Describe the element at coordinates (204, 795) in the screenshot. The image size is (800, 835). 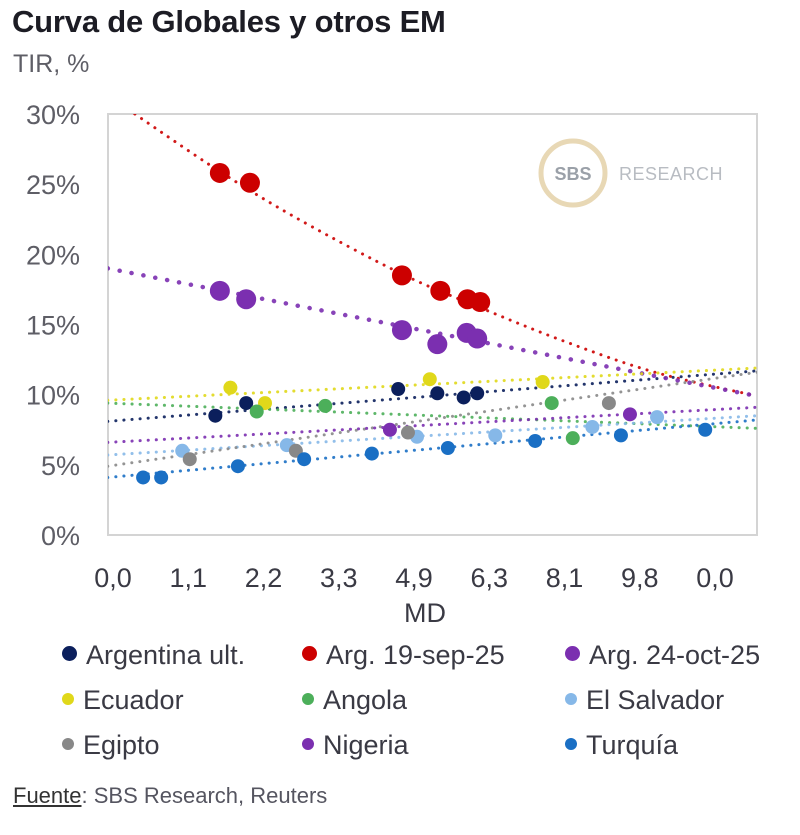
I see `source-text: : SBS Research, Reuters` at that location.